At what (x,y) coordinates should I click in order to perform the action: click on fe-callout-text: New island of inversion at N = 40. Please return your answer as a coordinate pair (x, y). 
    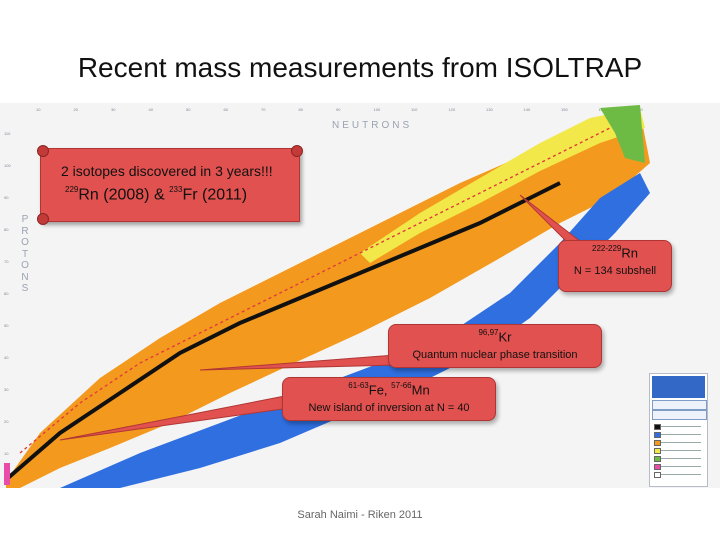
    Looking at the image, I should click on (389, 408).